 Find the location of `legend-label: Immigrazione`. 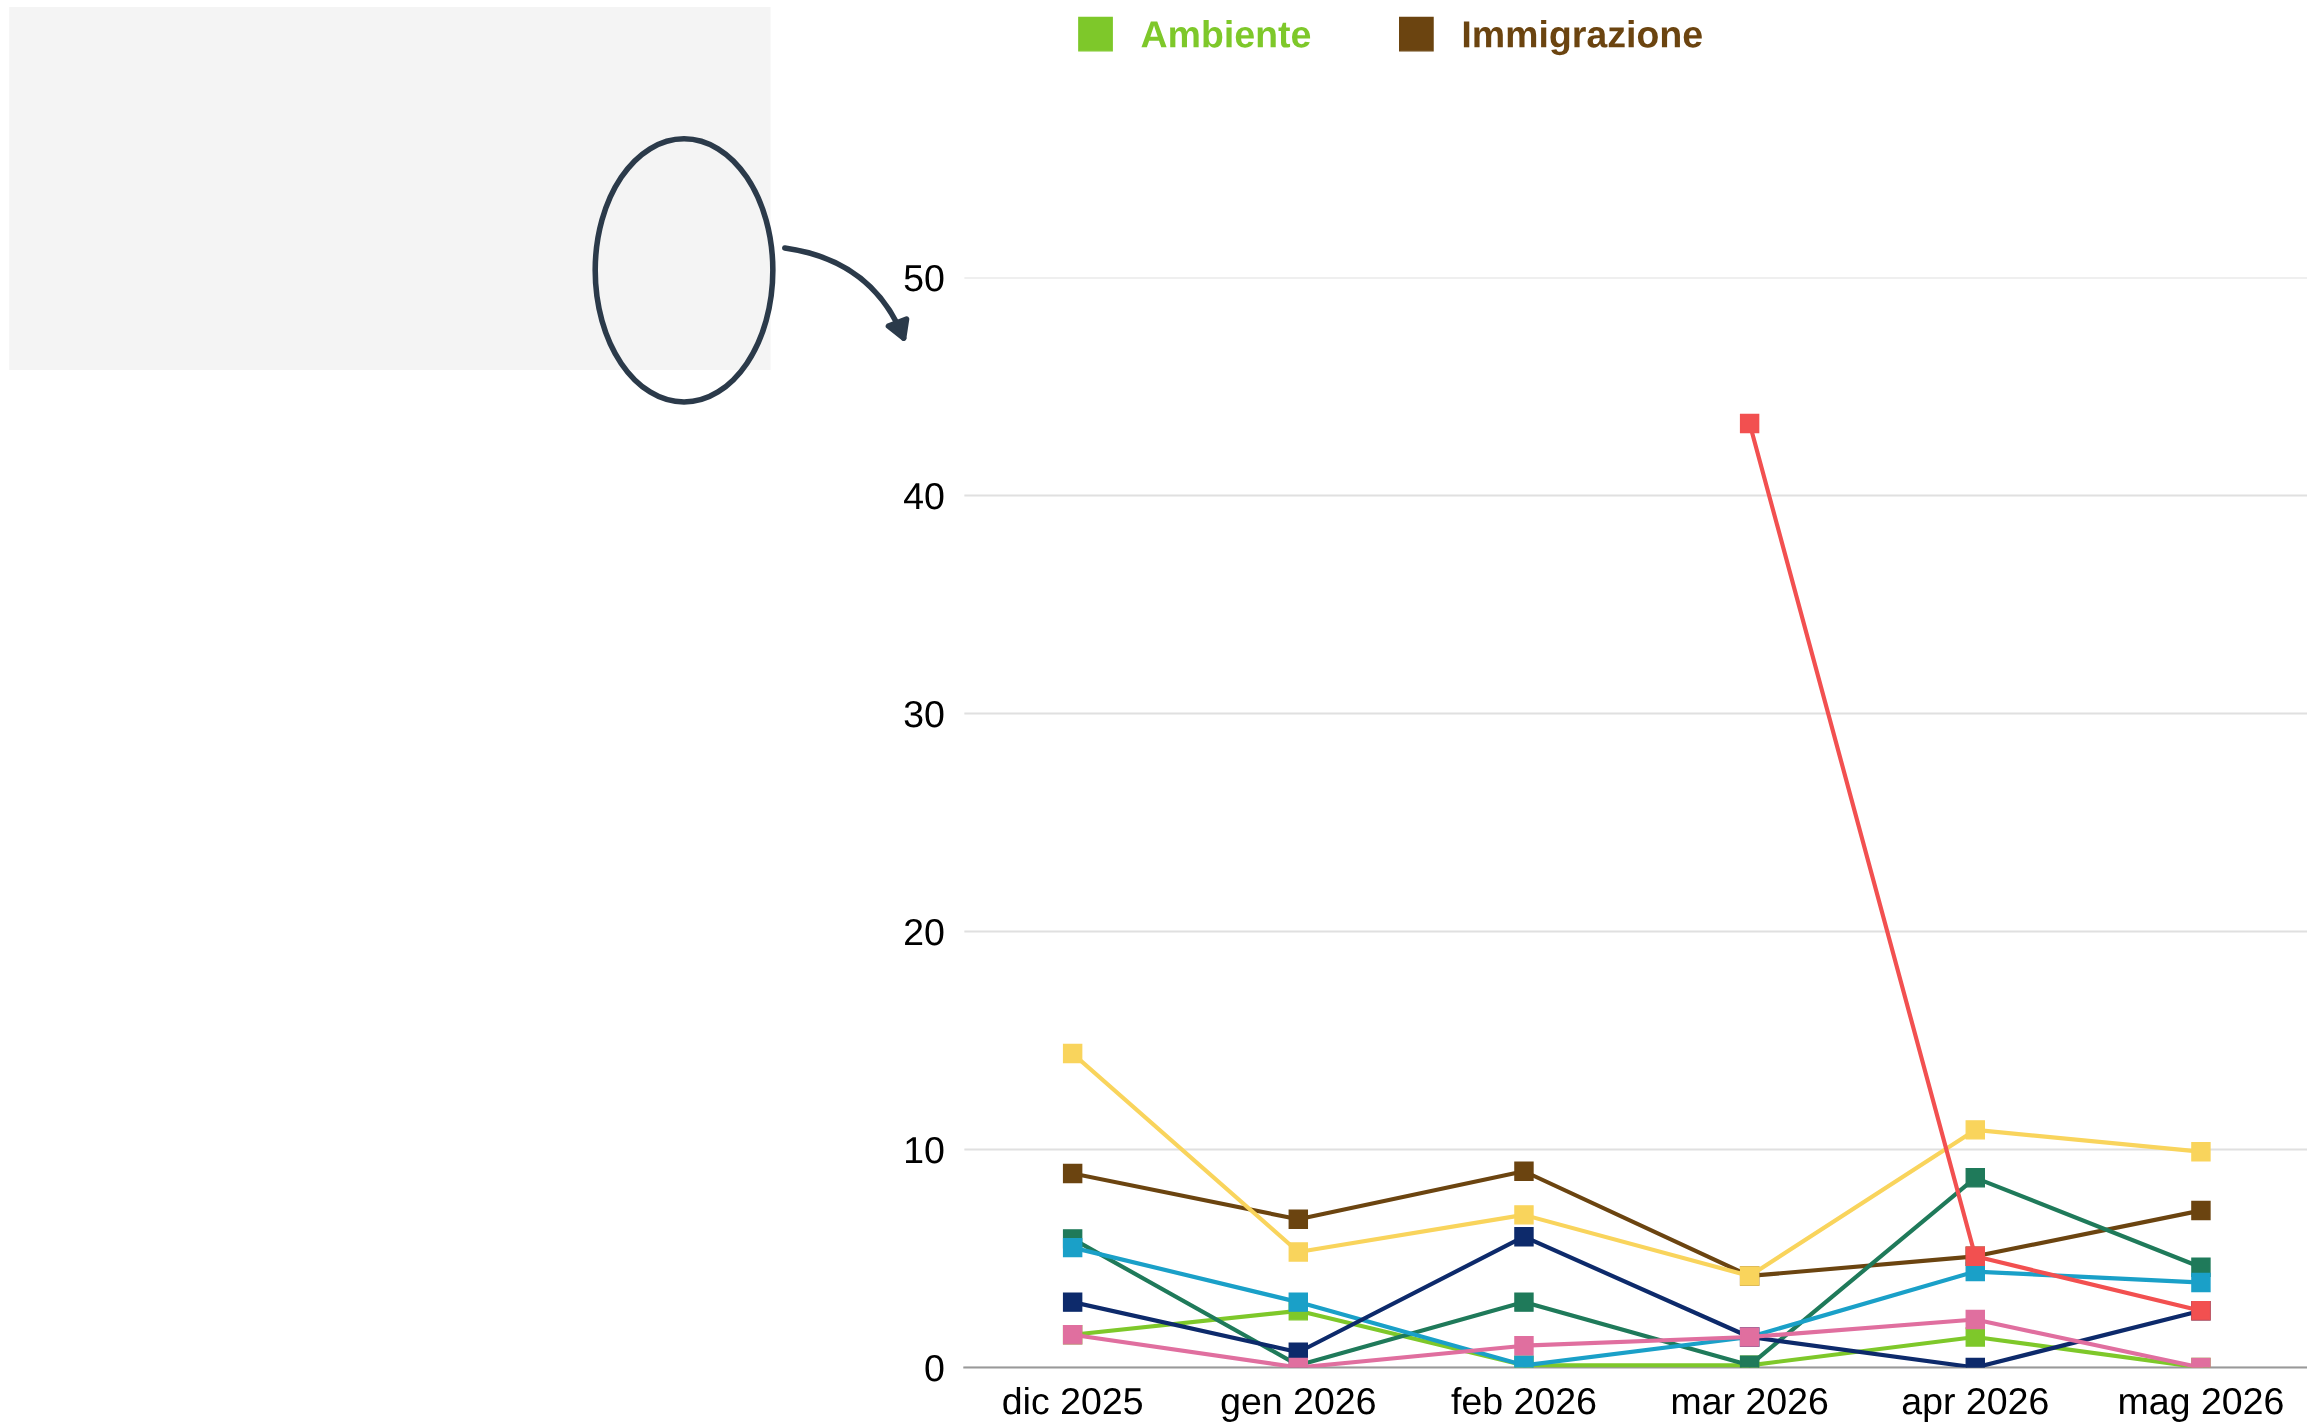

legend-label: Immigrazione is located at coordinates (1582, 38).